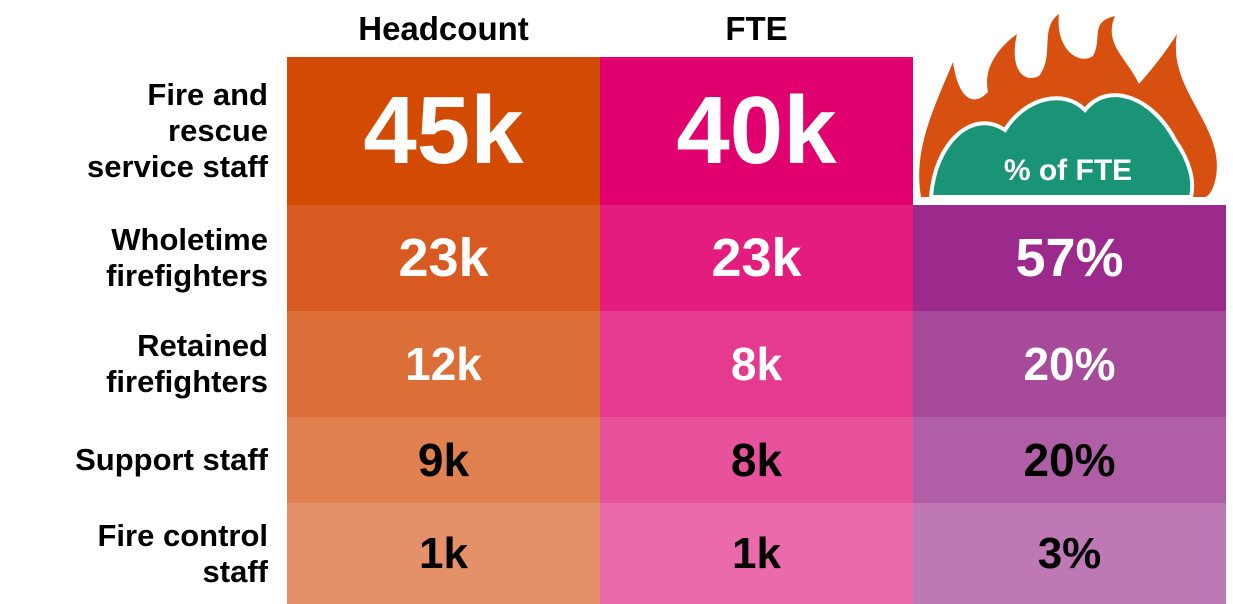  Describe the element at coordinates (134, 131) in the screenshot. I see `row-label: Fire and rescue service staff` at that location.